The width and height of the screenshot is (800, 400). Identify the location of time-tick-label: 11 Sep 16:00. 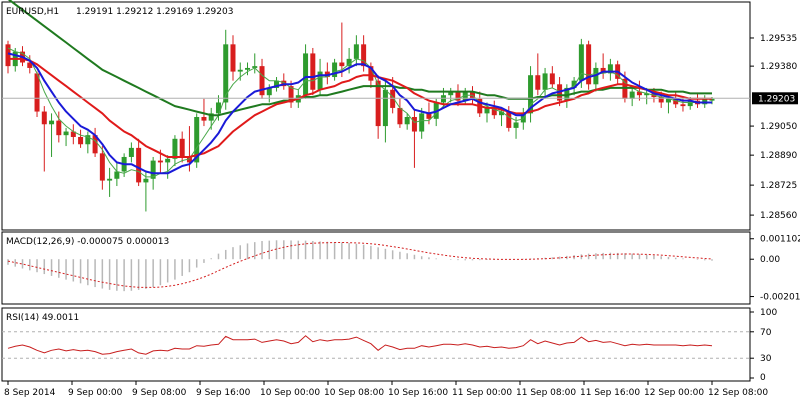
(610, 393).